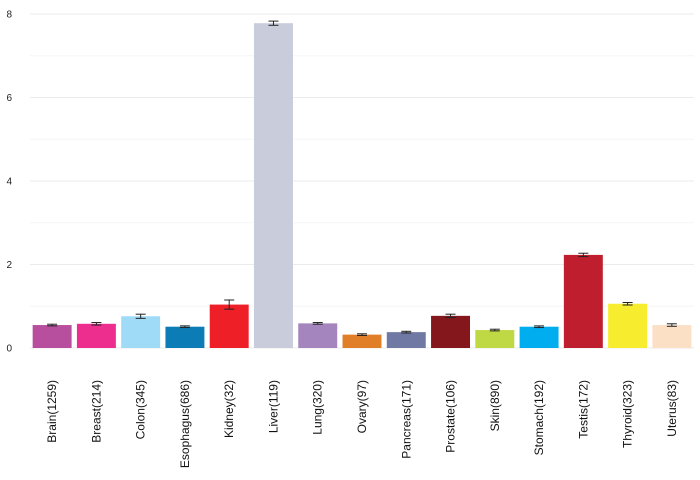 Image resolution: width=700 pixels, height=480 pixels. I want to click on x-tick-label: Kidney(32), so click(229, 409).